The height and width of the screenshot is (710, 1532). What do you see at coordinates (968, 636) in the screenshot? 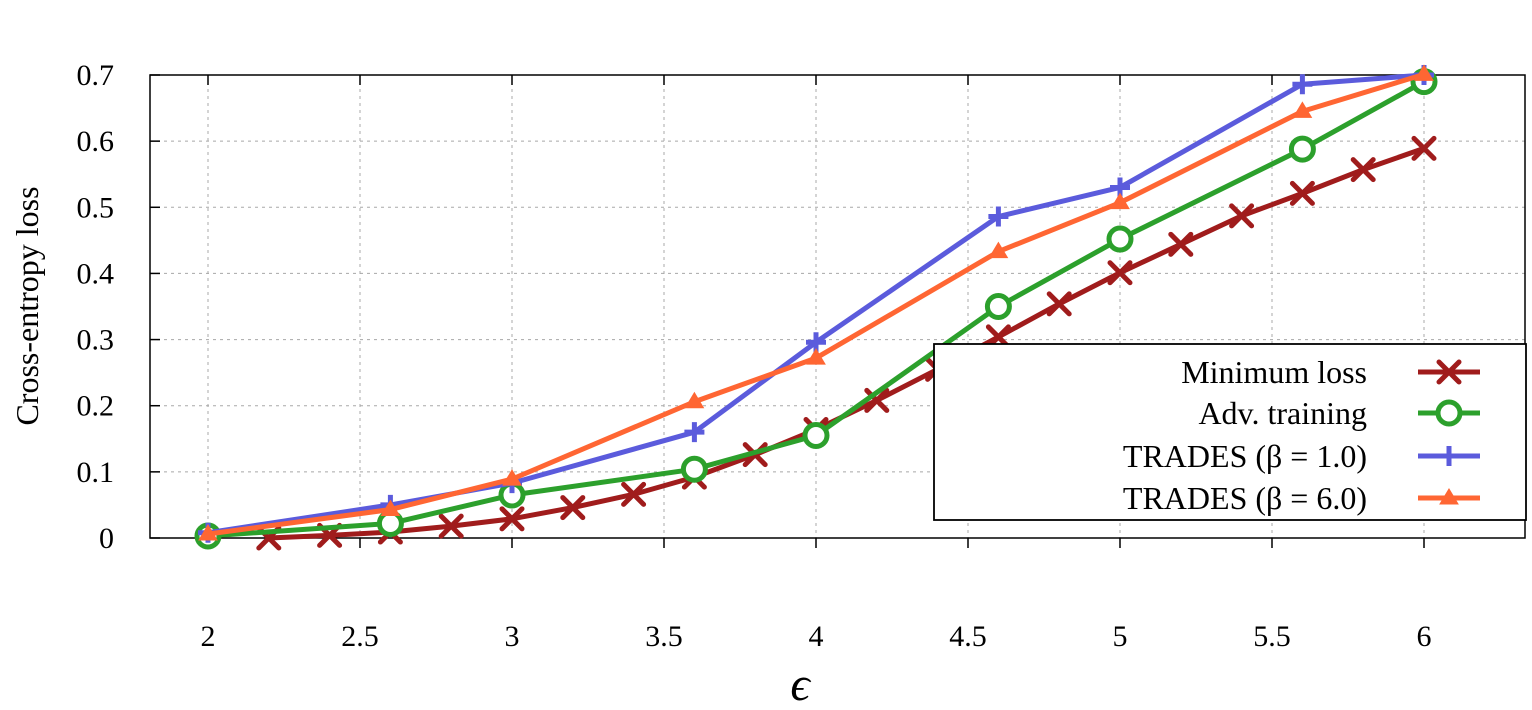
I see `x-tick-label: 4.5` at bounding box center [968, 636].